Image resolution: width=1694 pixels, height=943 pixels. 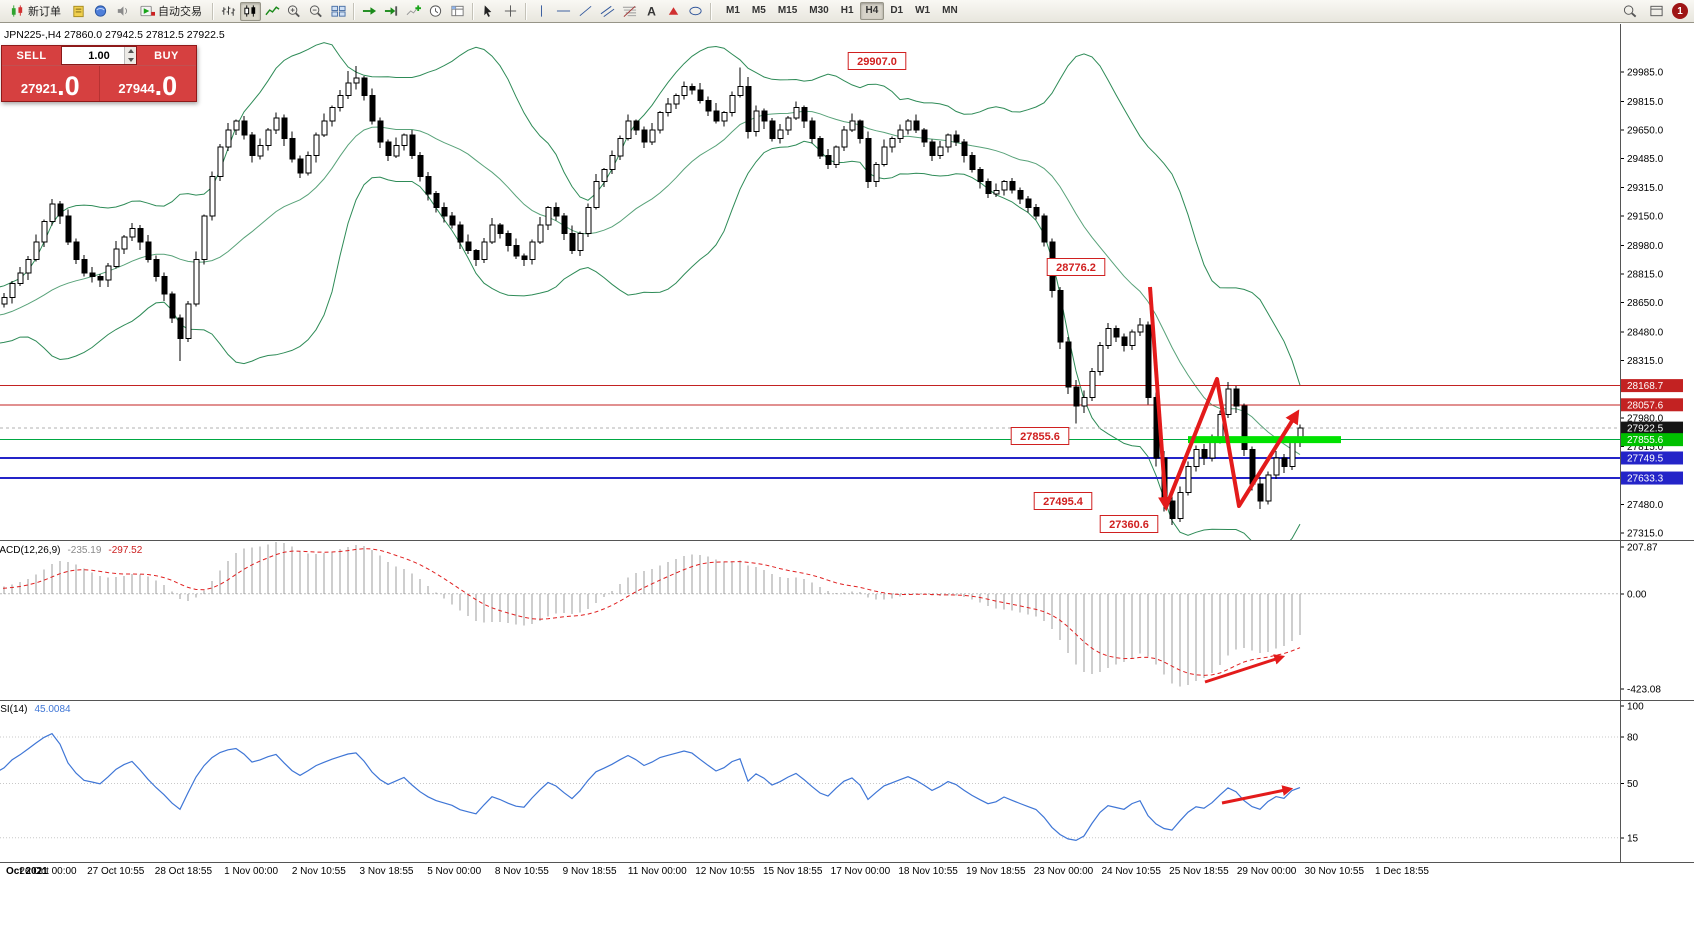 I want to click on price-annotation: 27855.6, so click(x=1040, y=436).